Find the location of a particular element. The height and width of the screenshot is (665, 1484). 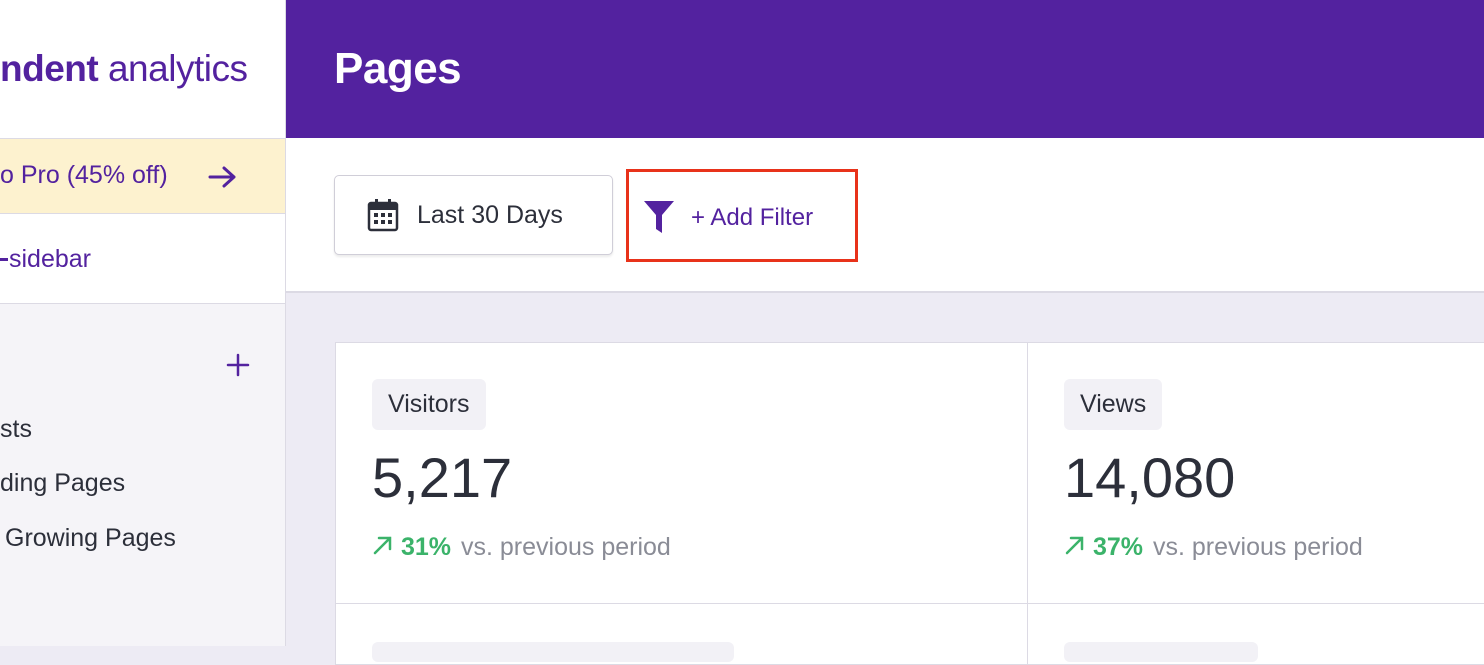

calendar-icon is located at coordinates (383, 215).